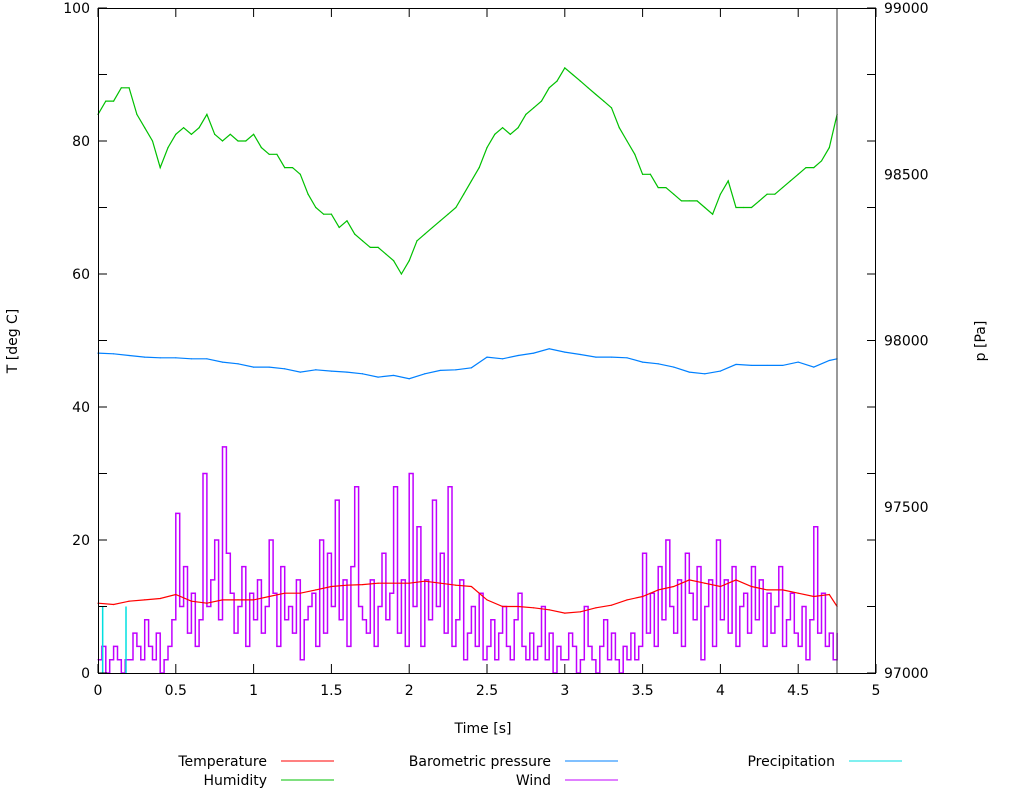 The height and width of the screenshot is (804, 1024). I want to click on x-axis-label: Time [s], so click(483, 729).